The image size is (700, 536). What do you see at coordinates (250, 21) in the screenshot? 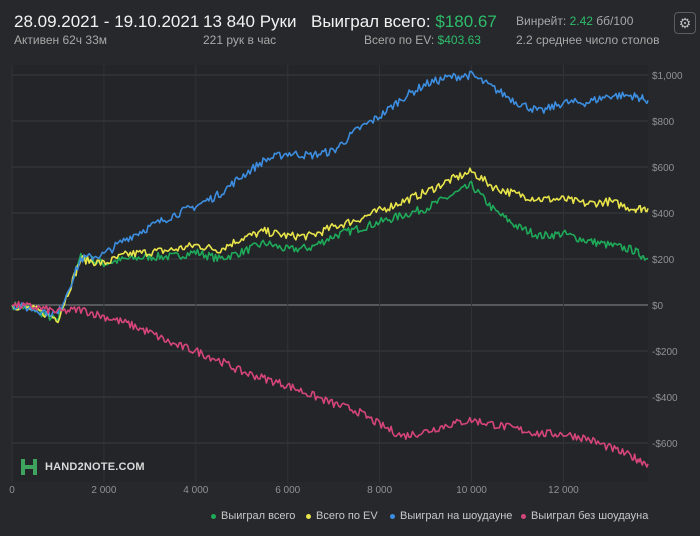
I see `hands-count: 13 840 Руки` at bounding box center [250, 21].